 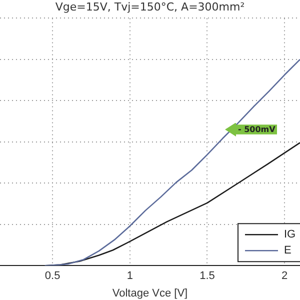 I want to click on x-axis-title: Voltage Vce [V], so click(x=150, y=293).